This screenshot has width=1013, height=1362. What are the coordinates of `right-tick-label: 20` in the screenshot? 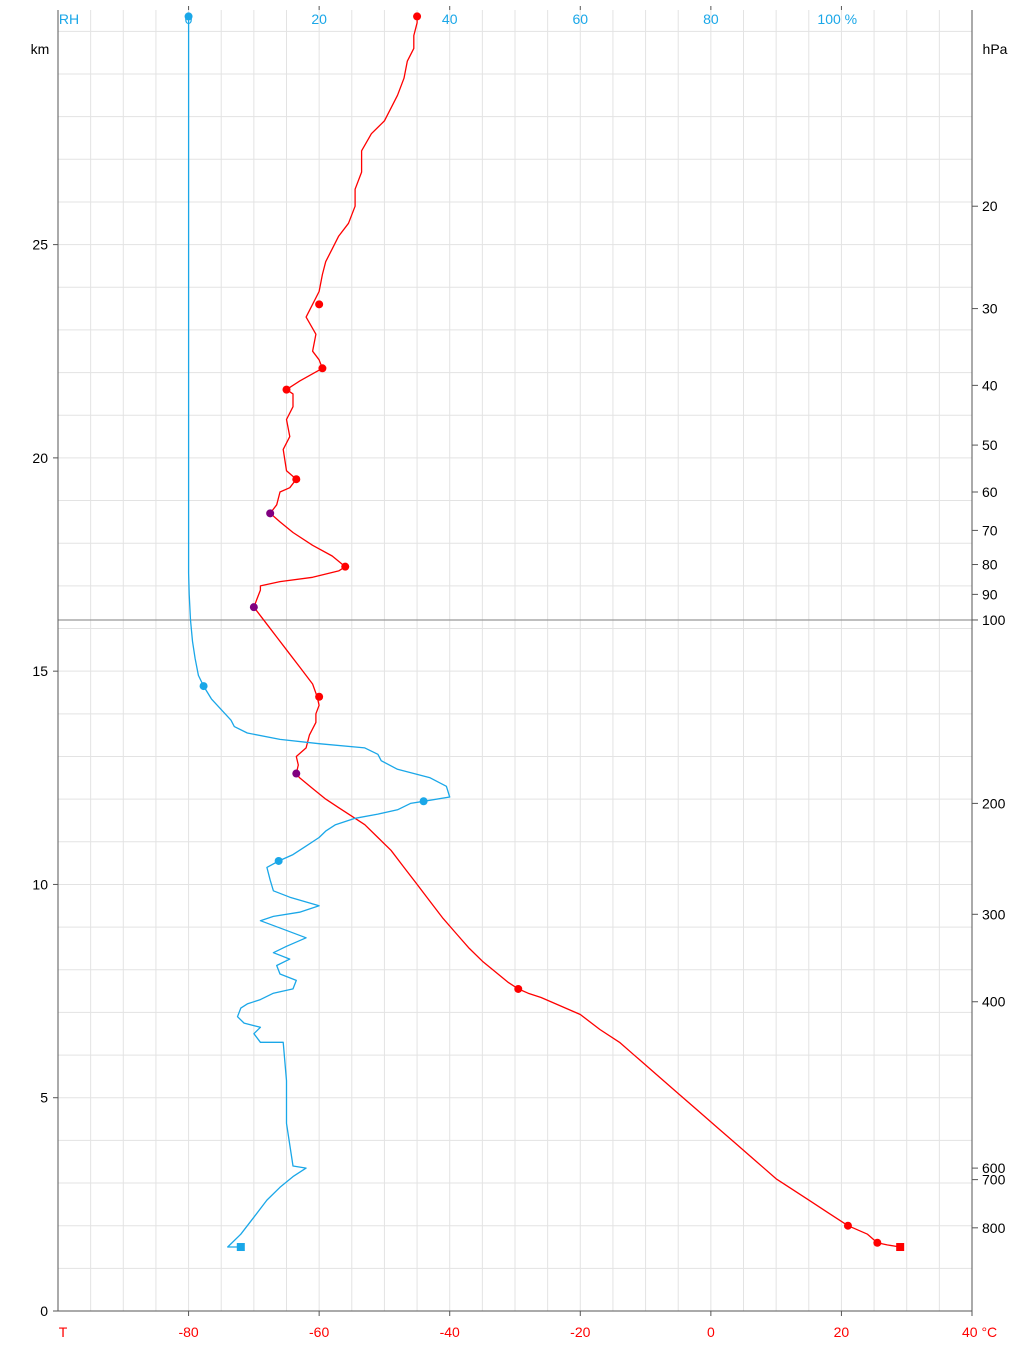 It's located at (990, 206).